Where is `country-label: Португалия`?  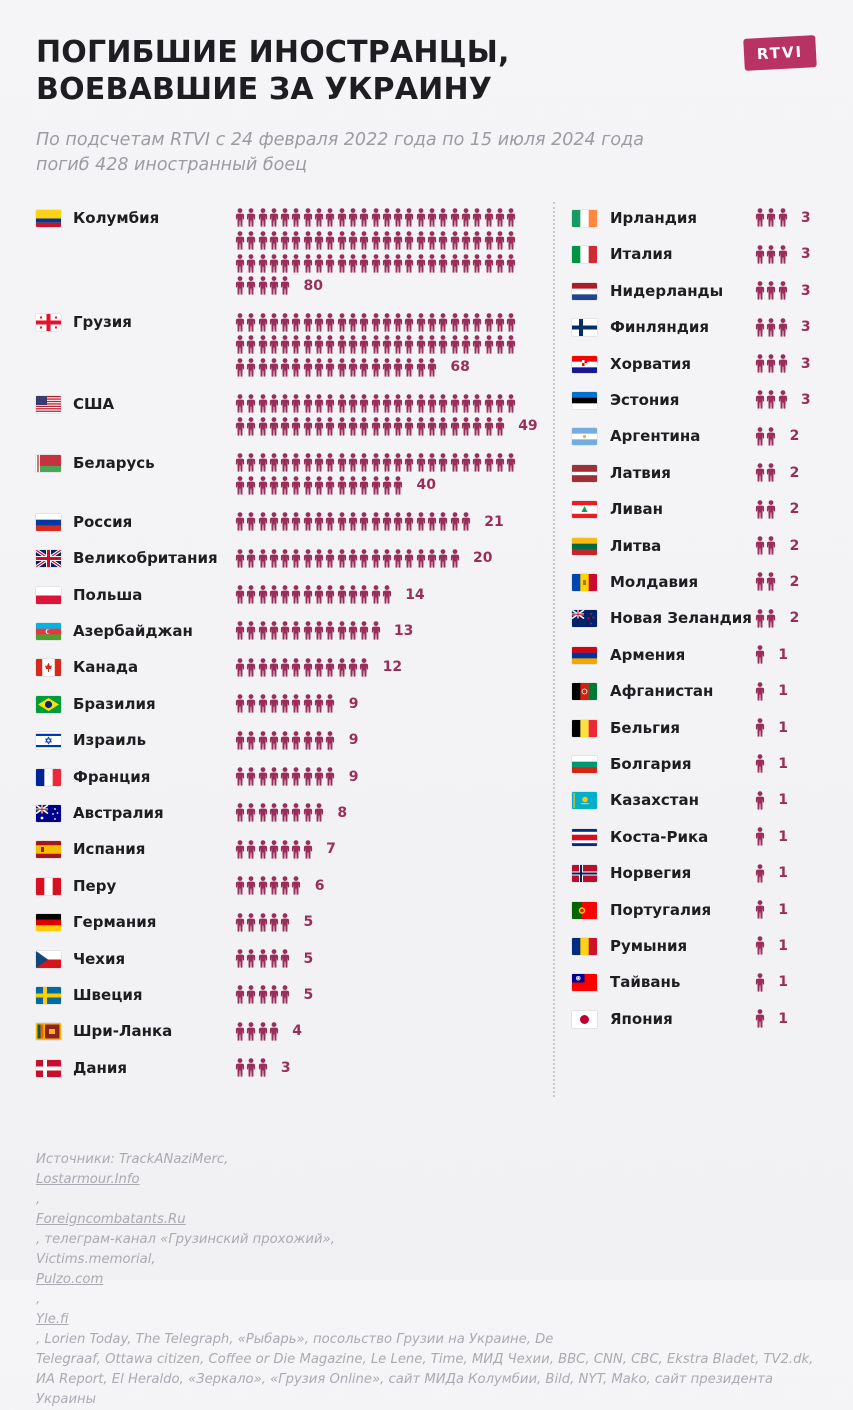 country-label: Португалия is located at coordinates (661, 909).